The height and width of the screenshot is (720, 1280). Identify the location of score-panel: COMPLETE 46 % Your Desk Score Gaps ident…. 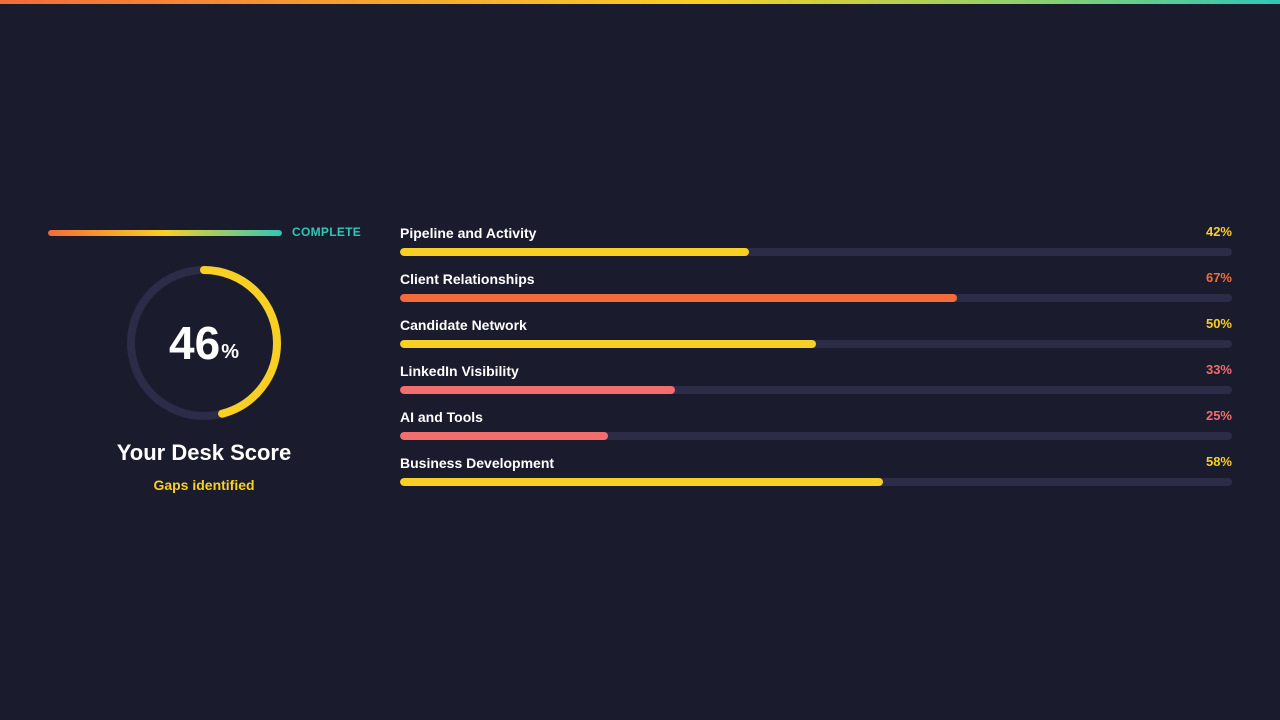
(205, 360).